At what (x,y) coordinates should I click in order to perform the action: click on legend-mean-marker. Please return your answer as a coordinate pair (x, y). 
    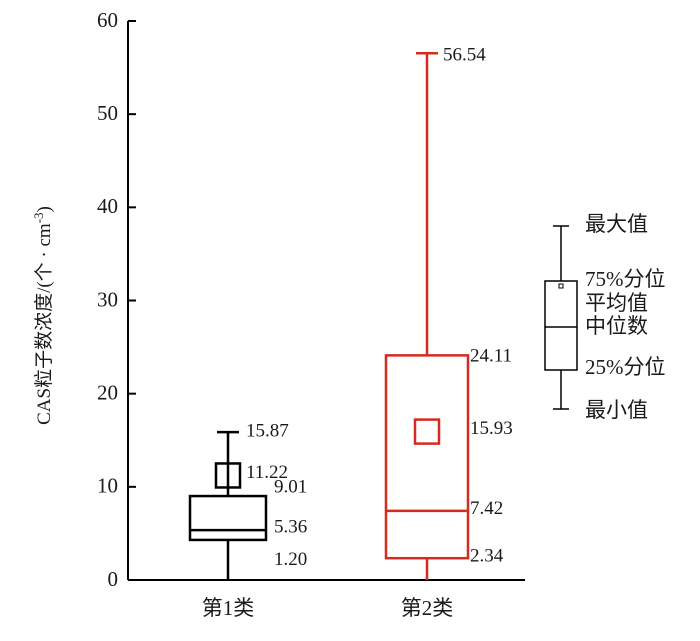
    Looking at the image, I should click on (561, 286).